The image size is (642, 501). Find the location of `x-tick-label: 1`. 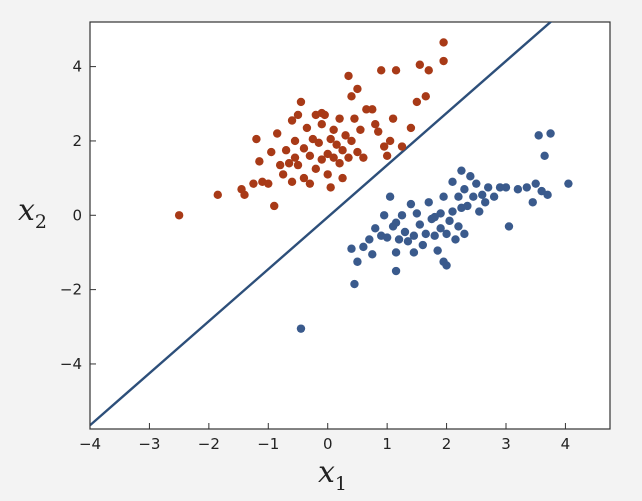

x-tick-label: 1 is located at coordinates (387, 444).